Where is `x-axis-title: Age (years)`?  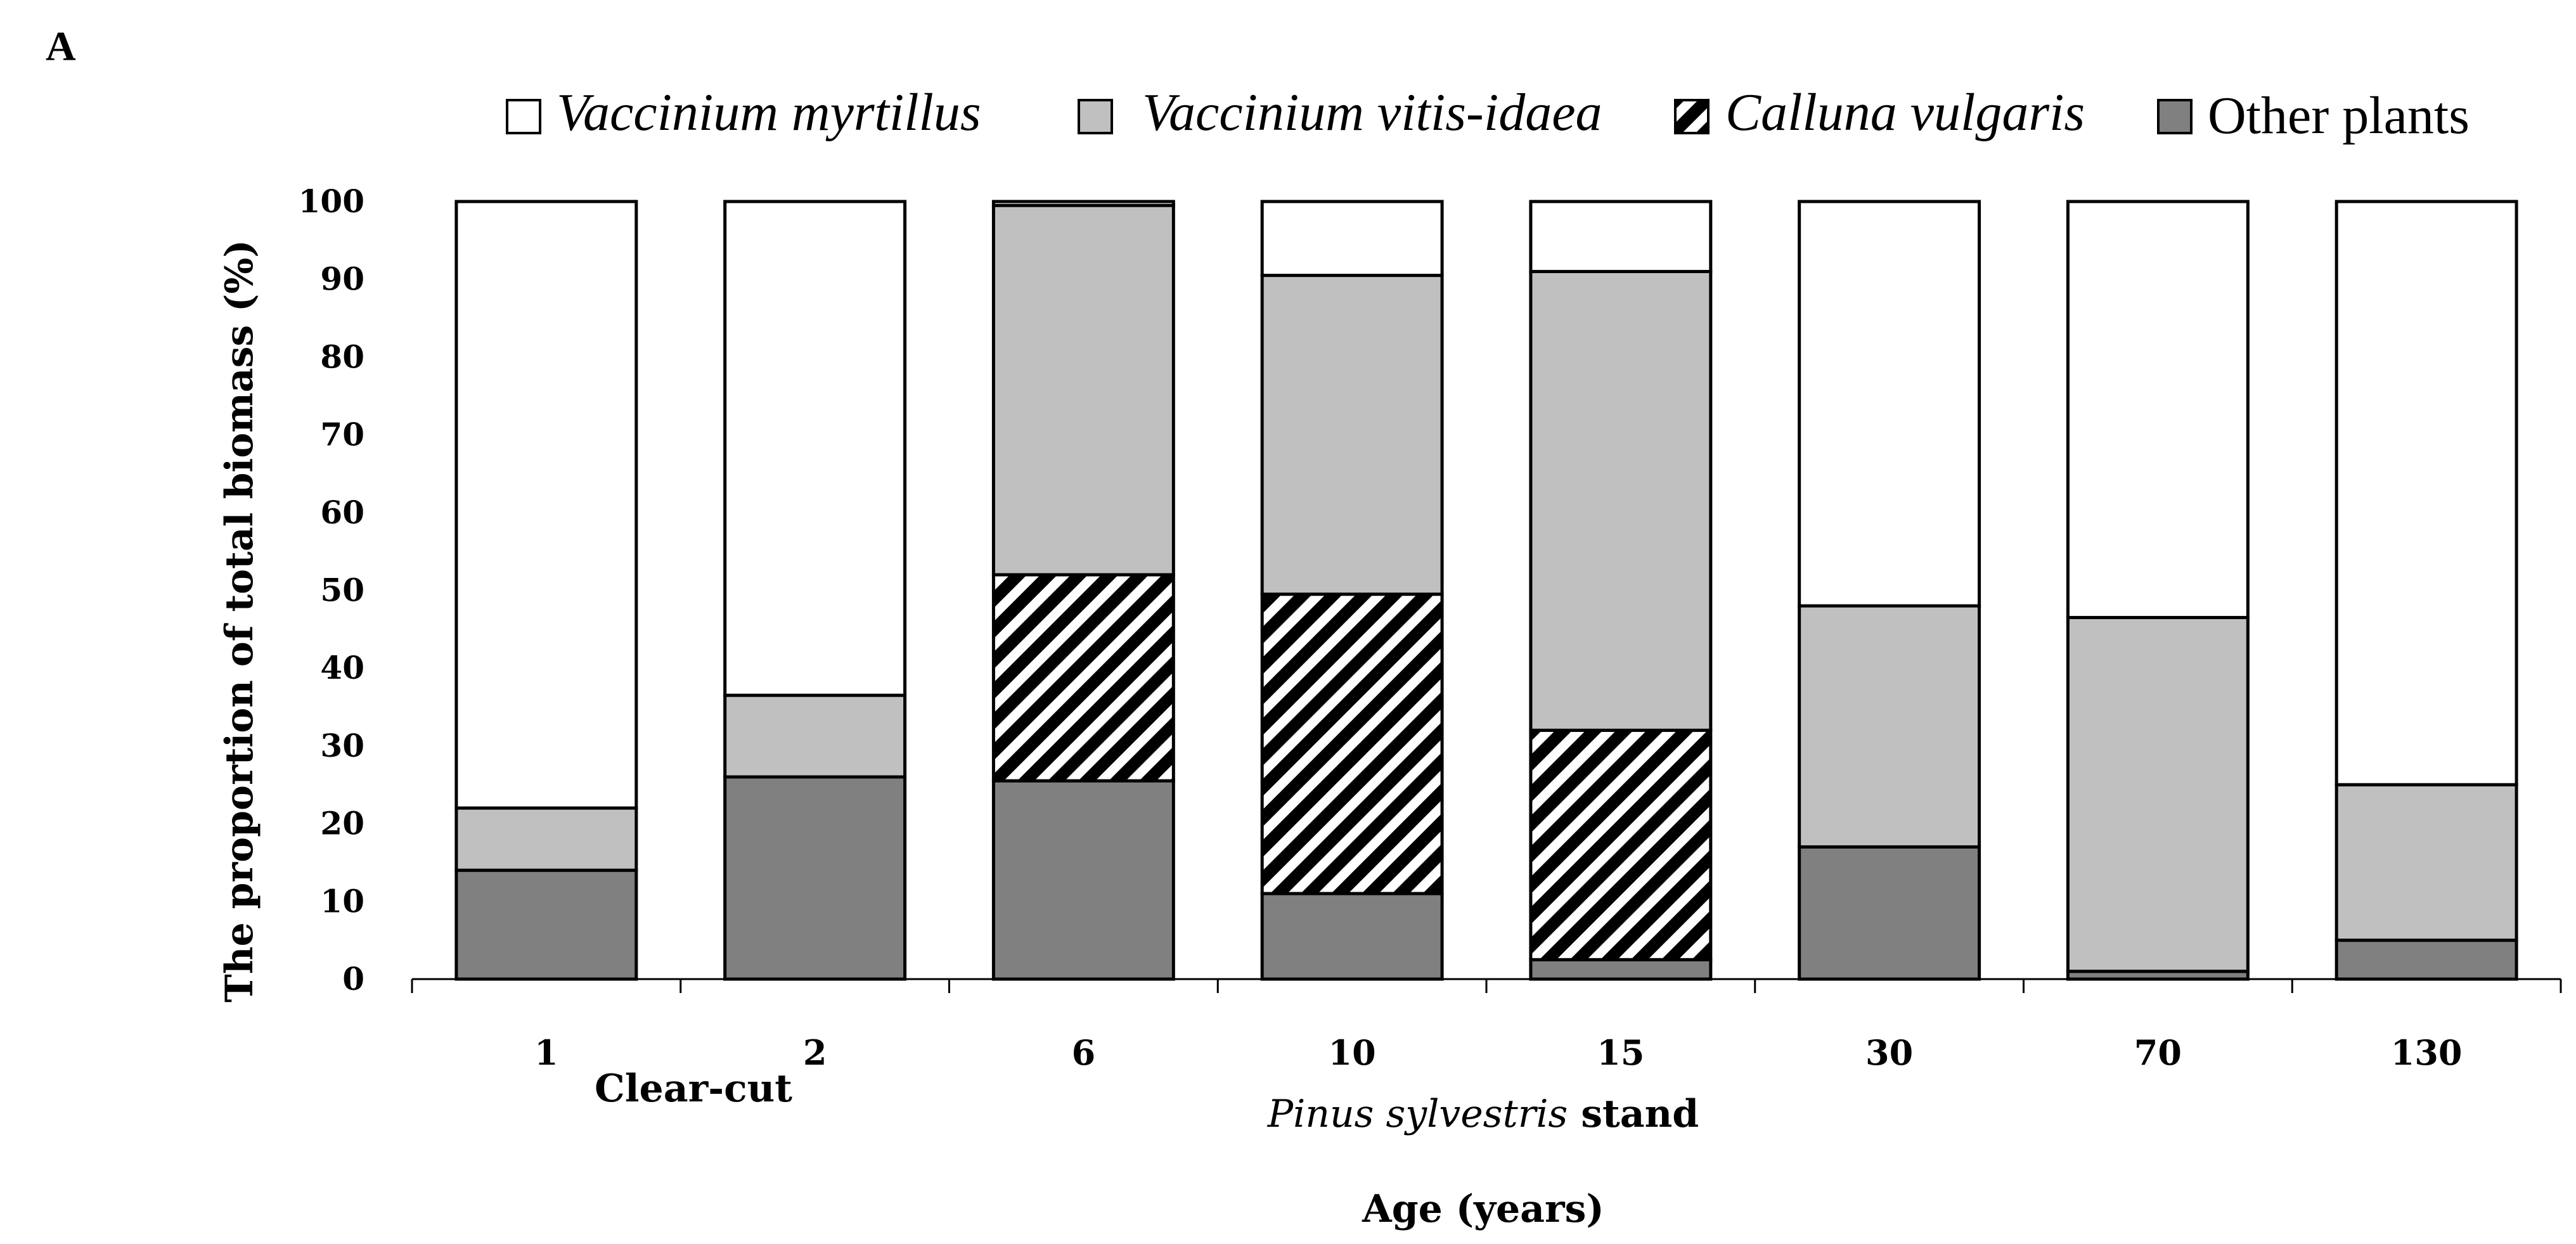 x-axis-title: Age (years) is located at coordinates (1483, 1209).